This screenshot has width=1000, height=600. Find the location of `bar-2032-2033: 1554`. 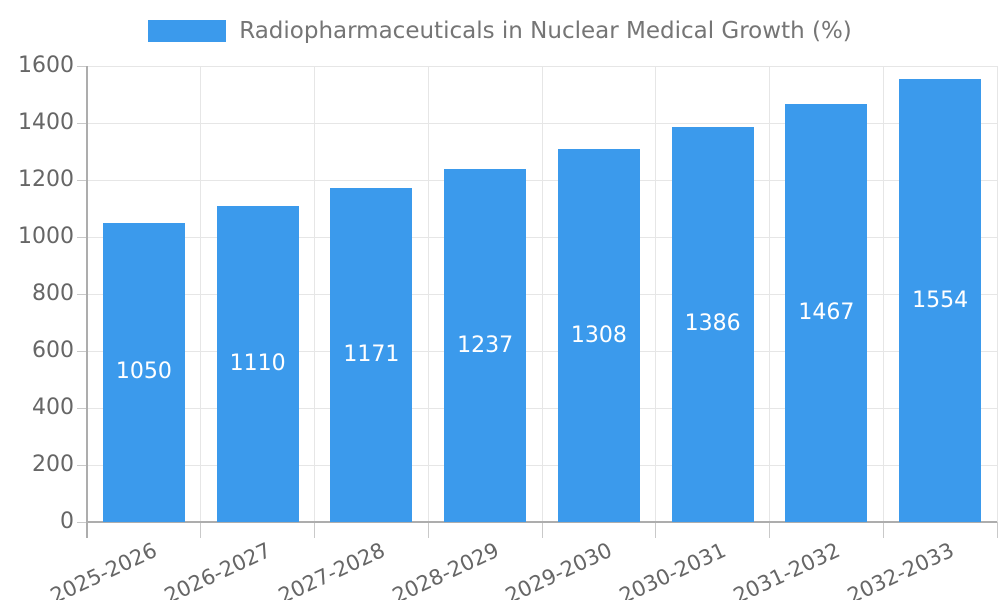

bar-2032-2033: 1554 is located at coordinates (940, 300).